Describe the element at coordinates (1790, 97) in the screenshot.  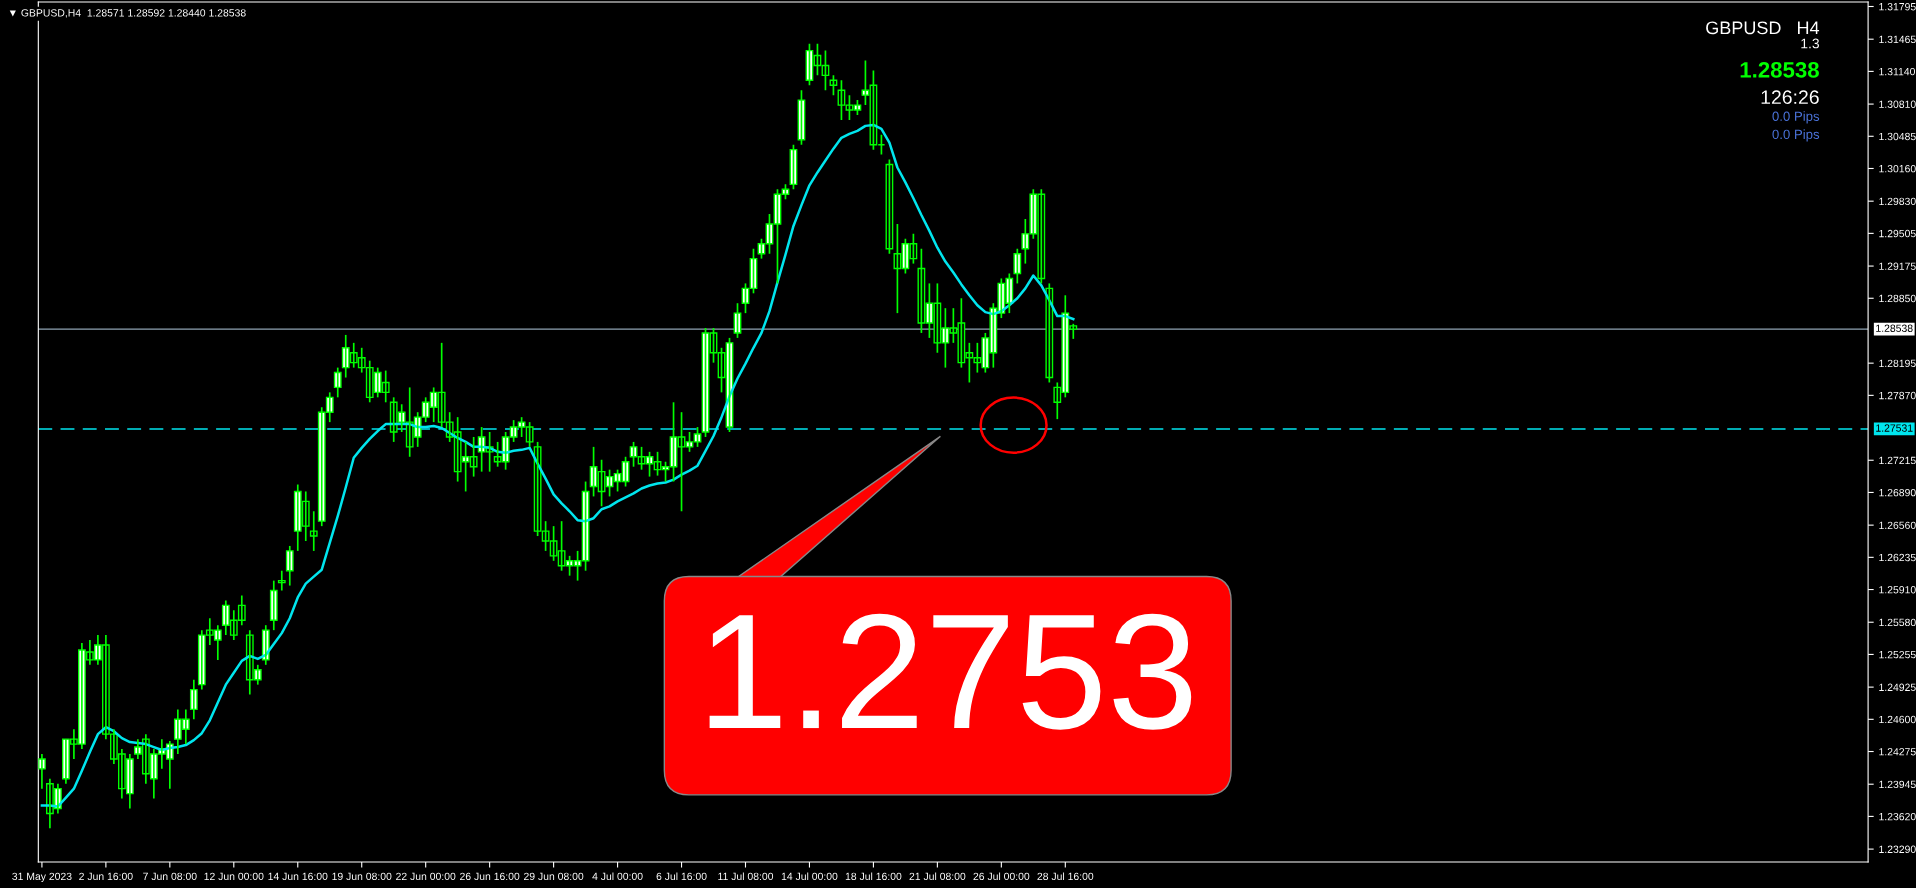
I see `text: 126:26` at that location.